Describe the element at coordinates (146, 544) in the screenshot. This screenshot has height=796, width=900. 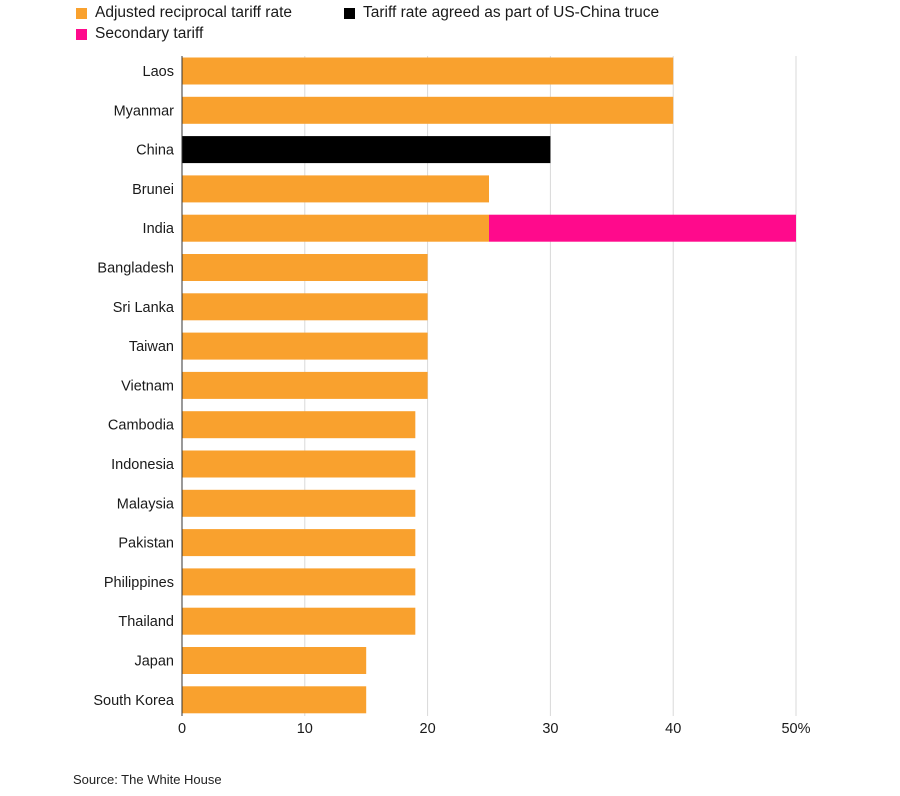
I see `category-label-pakistan: Pakistan` at that location.